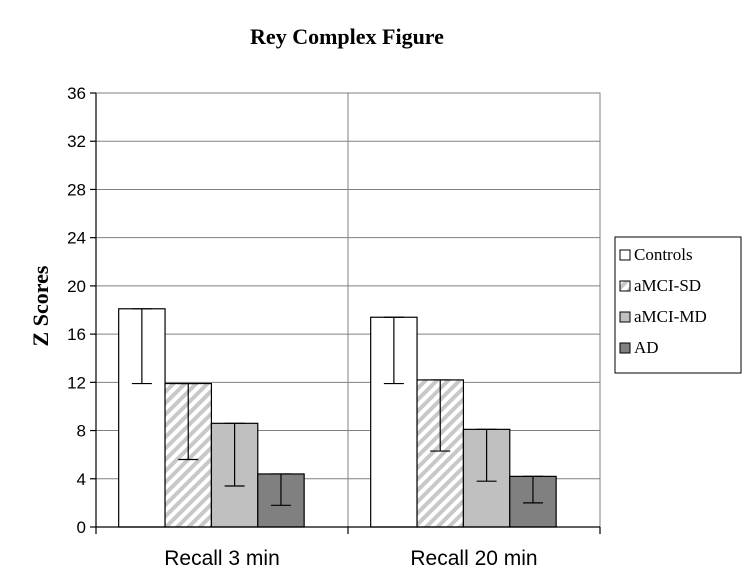  I want to click on chart-title: Rey Complex Figure, so click(347, 36).